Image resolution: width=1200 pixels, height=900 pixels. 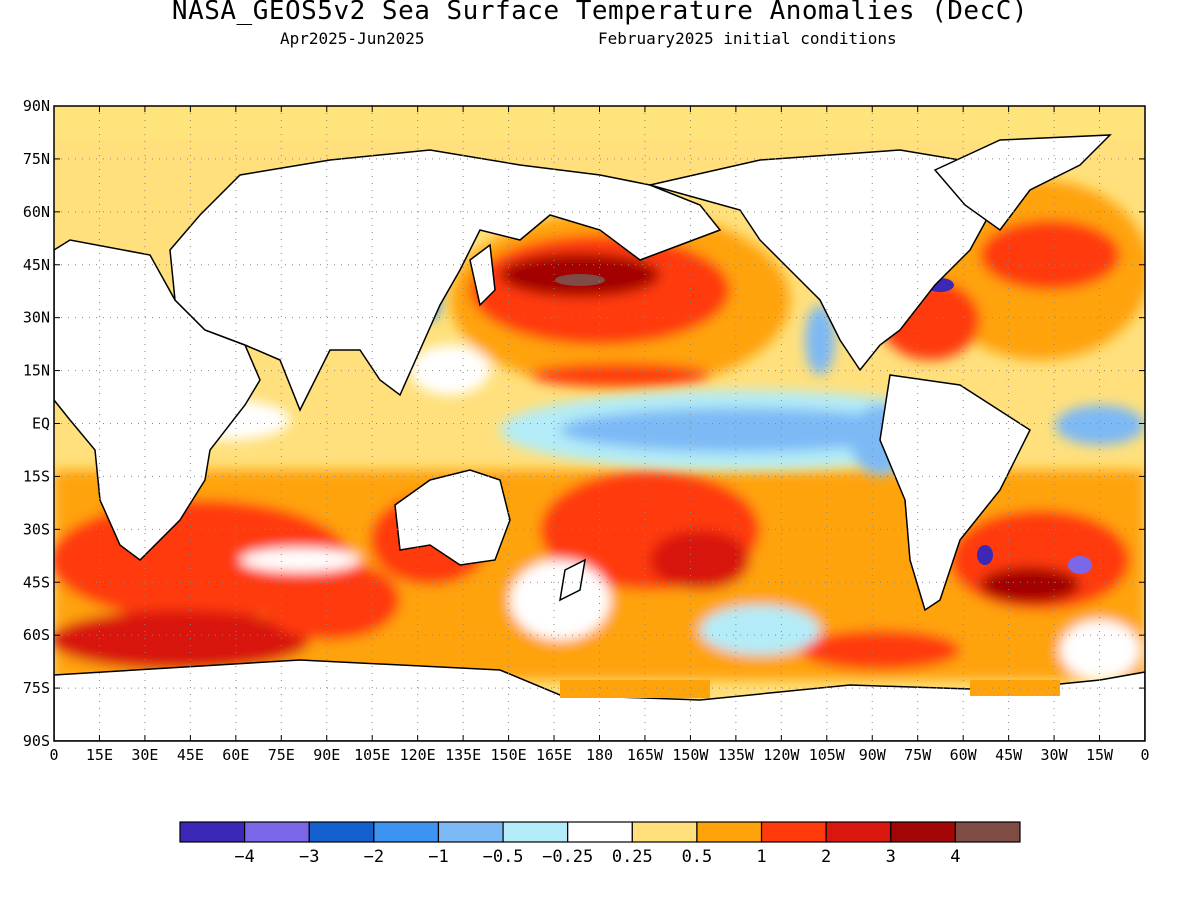 I want to click on lon-tick-label: 30W, so click(x=1055, y=755).